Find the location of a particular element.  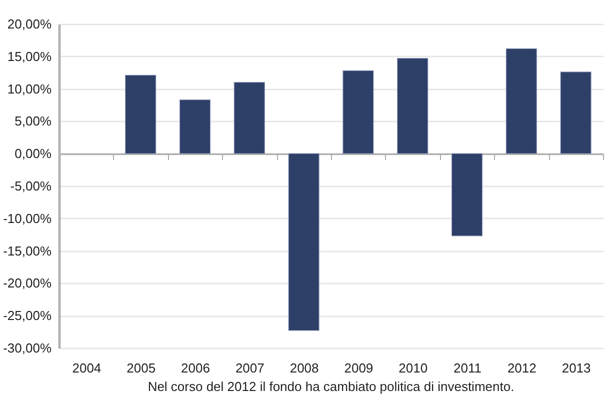

y-tick-label: 10,00% is located at coordinates (29, 88).